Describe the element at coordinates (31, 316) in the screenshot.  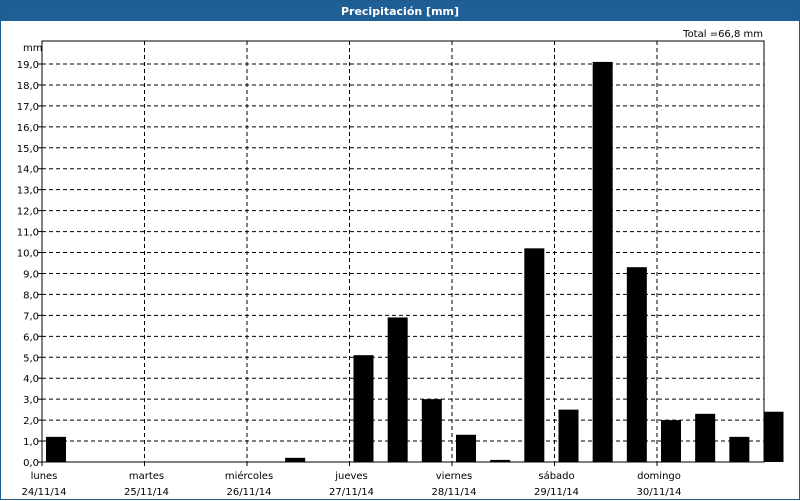
I see `y-tick-label: 7,0` at that location.